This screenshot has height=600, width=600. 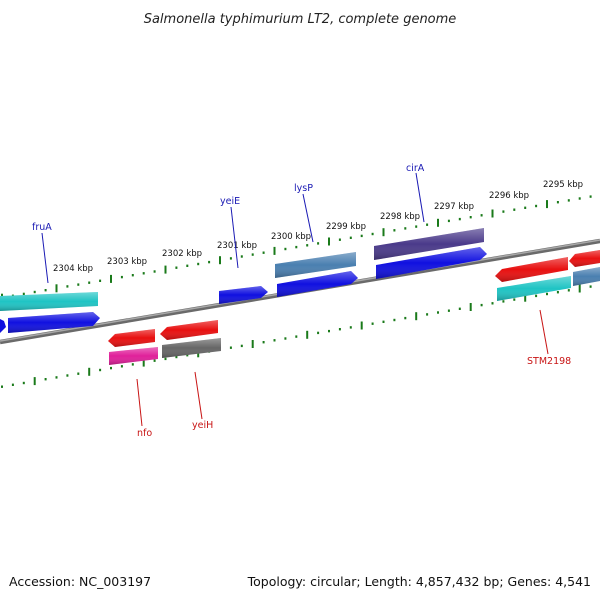 What do you see at coordinates (127, 262) in the screenshot?
I see `ruler-label: 2303 kbp` at bounding box center [127, 262].